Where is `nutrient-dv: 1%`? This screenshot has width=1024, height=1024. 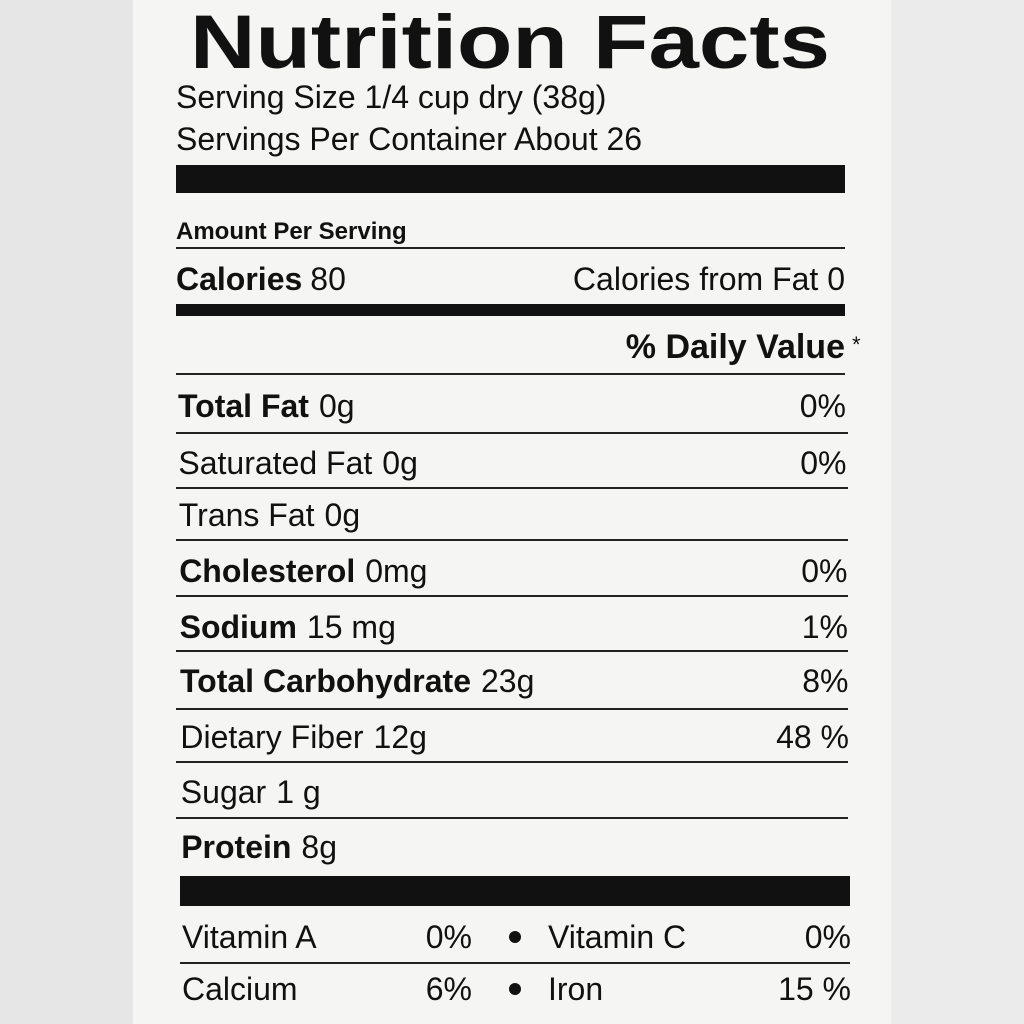
nutrient-dv: 1% is located at coordinates (825, 627).